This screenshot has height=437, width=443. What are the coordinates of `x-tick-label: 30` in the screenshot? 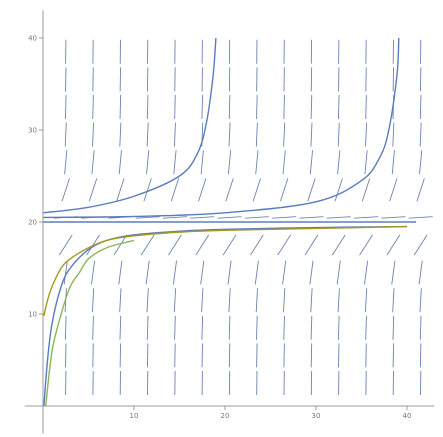 It's located at (316, 416).